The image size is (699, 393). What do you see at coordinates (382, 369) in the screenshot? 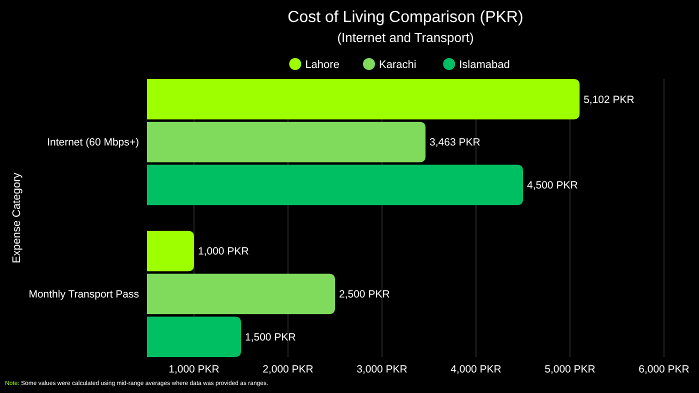
I see `x-tick-label: 3,000 PKR` at bounding box center [382, 369].